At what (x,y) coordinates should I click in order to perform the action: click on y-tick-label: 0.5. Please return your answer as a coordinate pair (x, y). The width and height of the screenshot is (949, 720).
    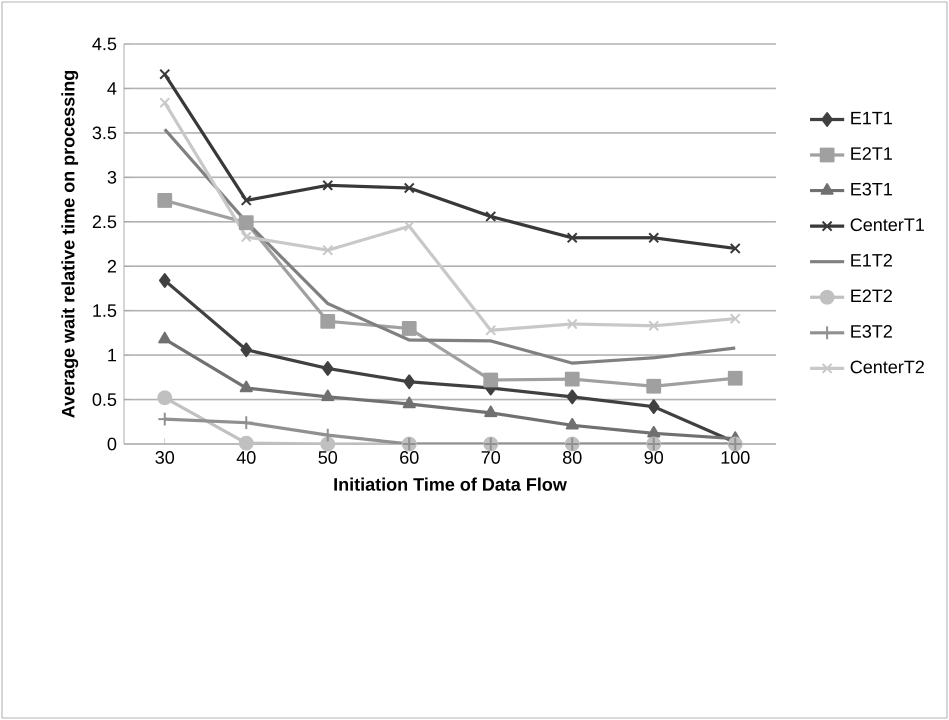
    Looking at the image, I should click on (104, 399).